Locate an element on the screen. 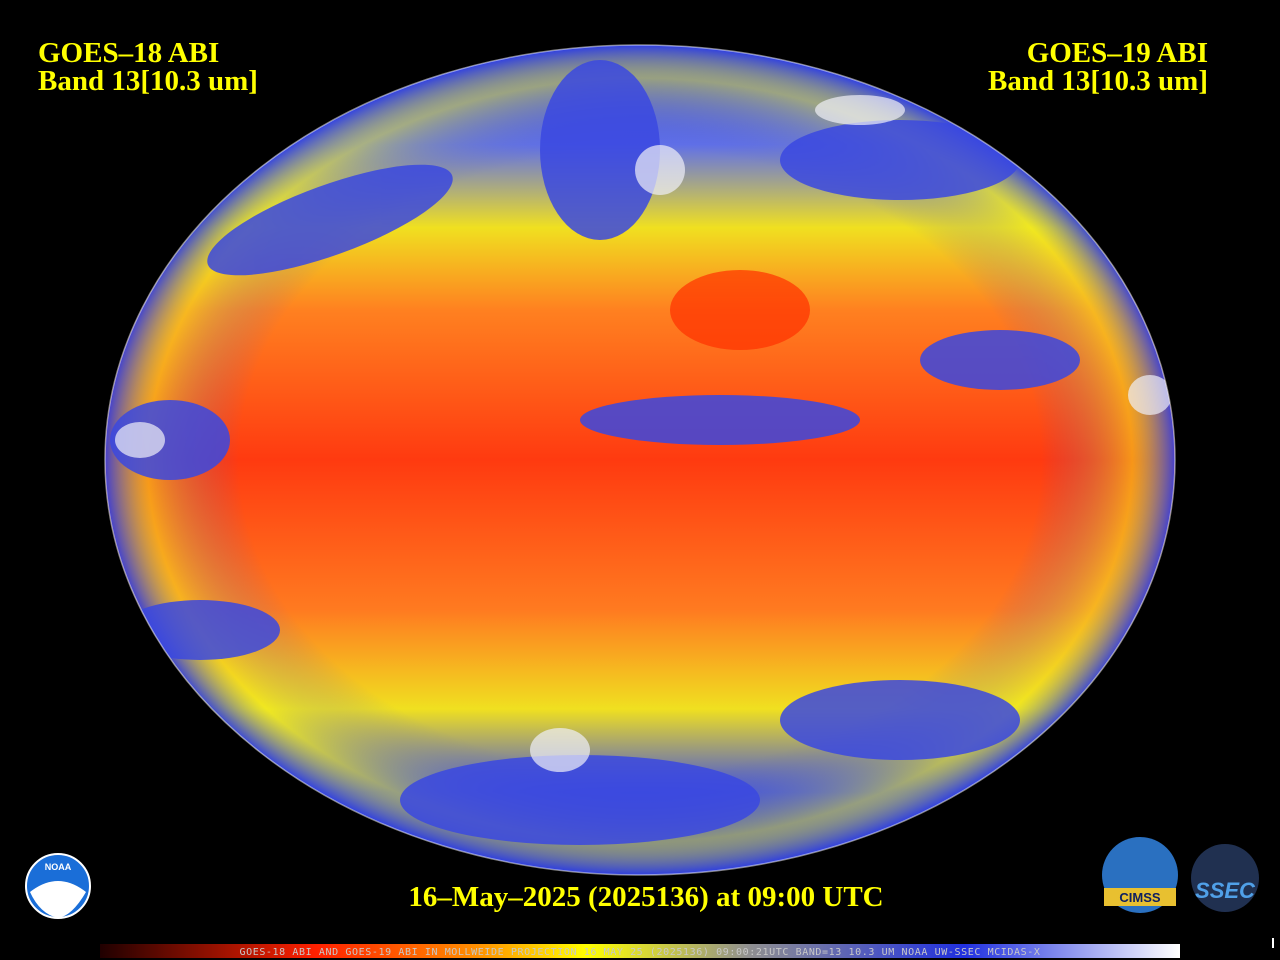 Image resolution: width=1280 pixels, height=960 pixels. left-satellite: GOES–18 ABI is located at coordinates (128, 53).